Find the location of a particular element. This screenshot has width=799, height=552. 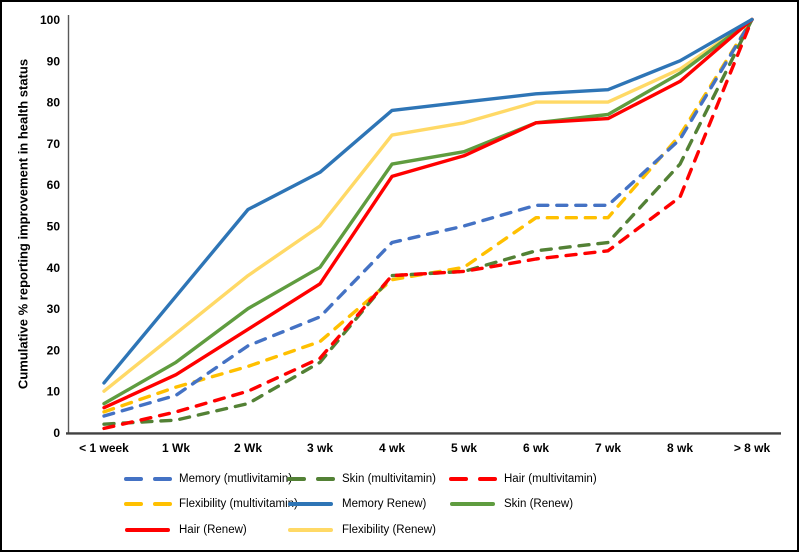

x-tick-label: 3 wk is located at coordinates (320, 448).